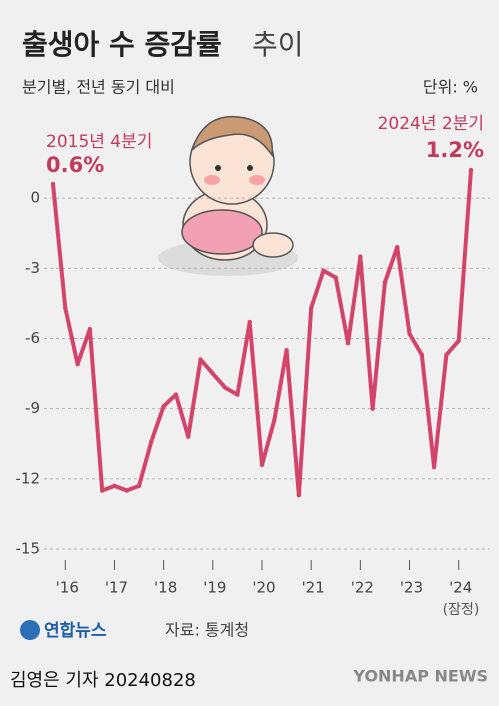 This screenshot has height=706, width=499. Describe the element at coordinates (28, 478) in the screenshot. I see `y-tick-label: -12` at that location.